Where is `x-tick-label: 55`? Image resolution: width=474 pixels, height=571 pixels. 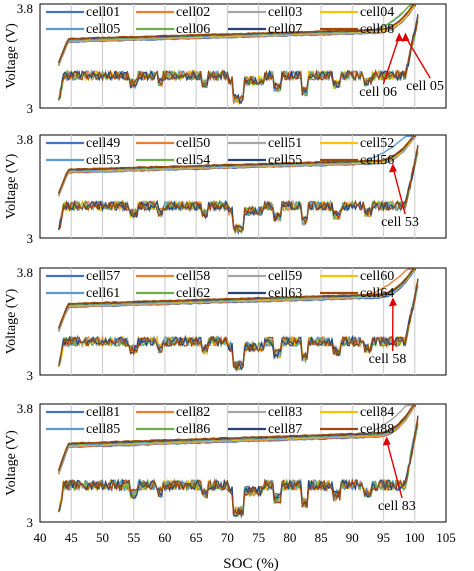
x-tick-label: 55 is located at coordinates (133, 537).